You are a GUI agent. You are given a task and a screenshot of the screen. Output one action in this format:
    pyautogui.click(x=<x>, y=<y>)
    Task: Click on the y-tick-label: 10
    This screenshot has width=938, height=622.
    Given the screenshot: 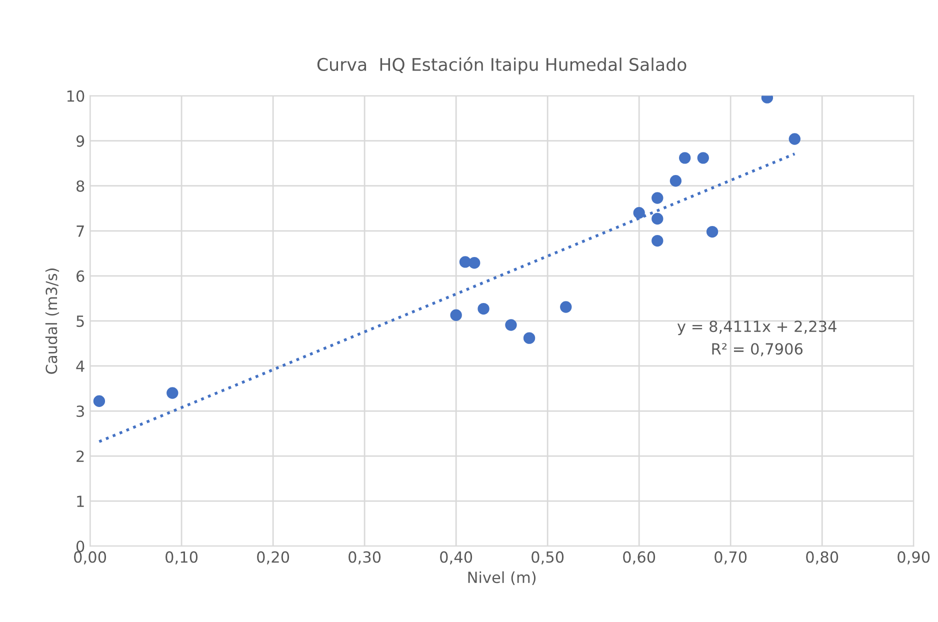 What is the action you would take?
    pyautogui.click(x=75, y=96)
    